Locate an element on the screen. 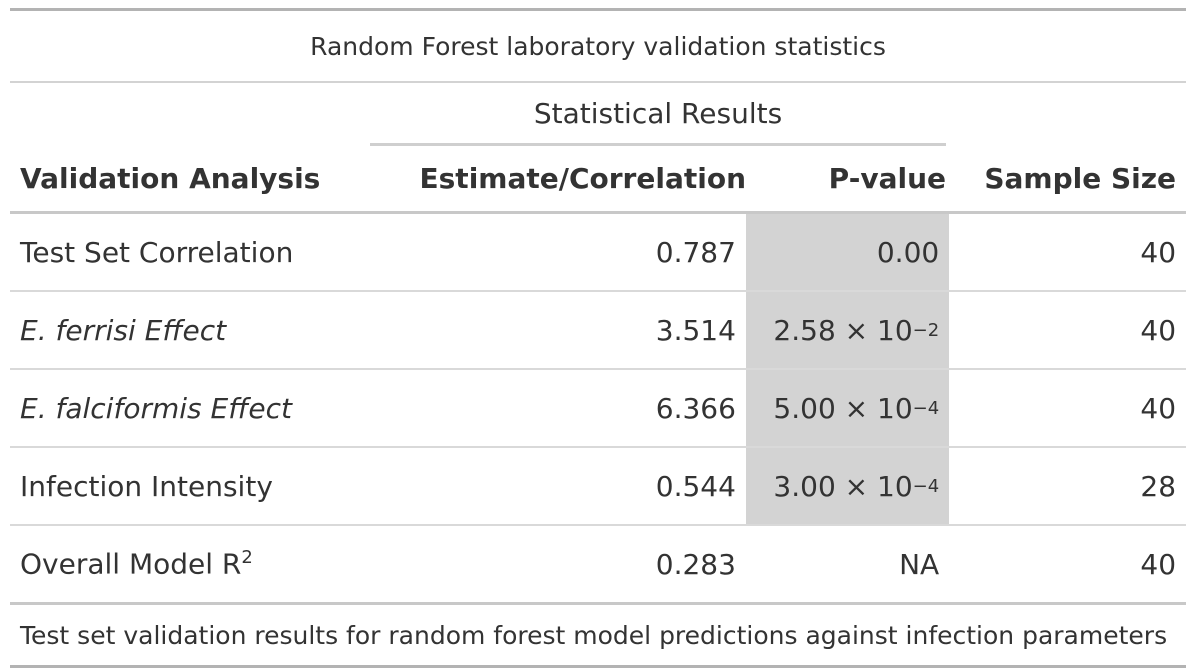  table-row: E. ferrisi Effect 3.514 2.58 × 10 −2 40 is located at coordinates (598, 331).